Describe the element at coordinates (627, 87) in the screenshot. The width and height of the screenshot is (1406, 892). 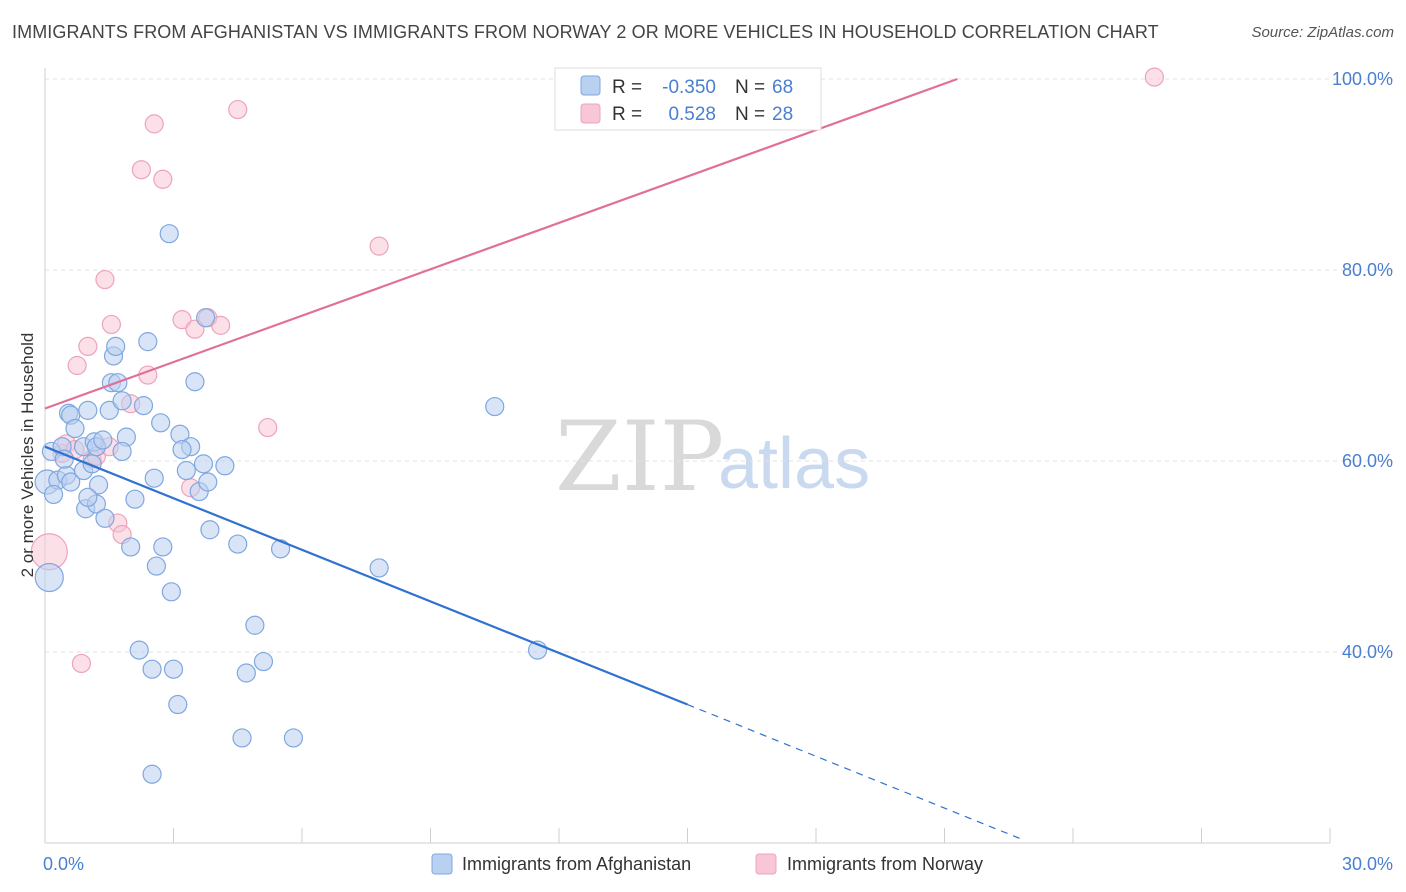
I see `legend-r-label-1: R =` at that location.